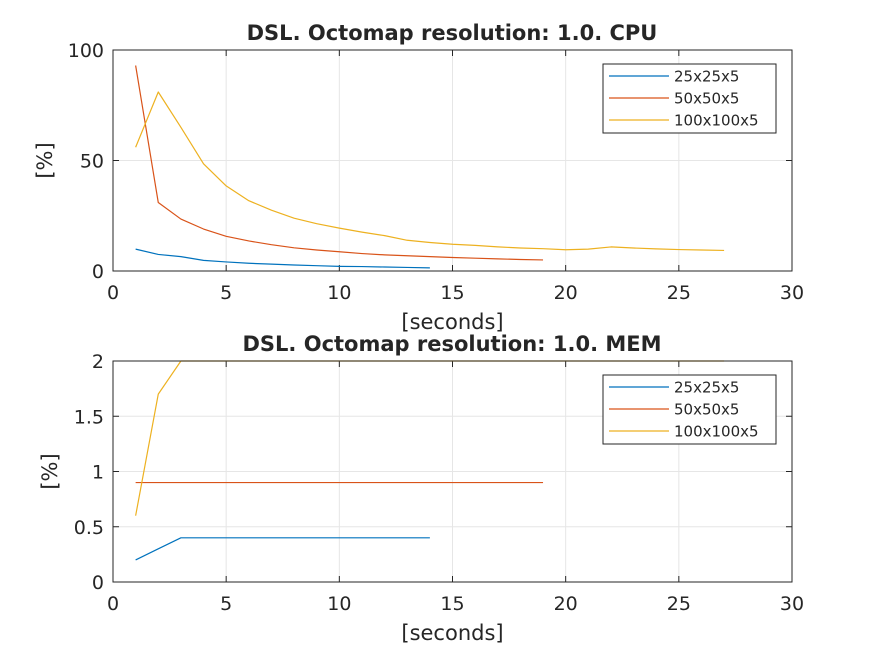  Describe the element at coordinates (86, 51) in the screenshot. I see `y-tick-label: 100` at that location.